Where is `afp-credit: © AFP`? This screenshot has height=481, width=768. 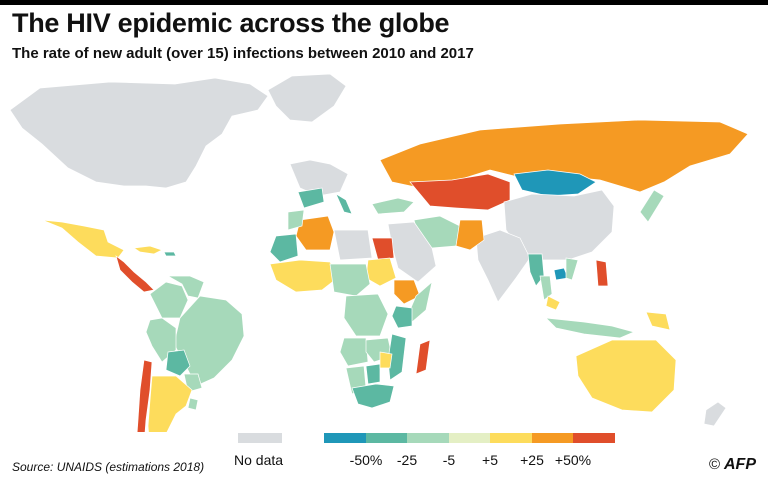
afp-credit: © AFP is located at coordinates (732, 465).